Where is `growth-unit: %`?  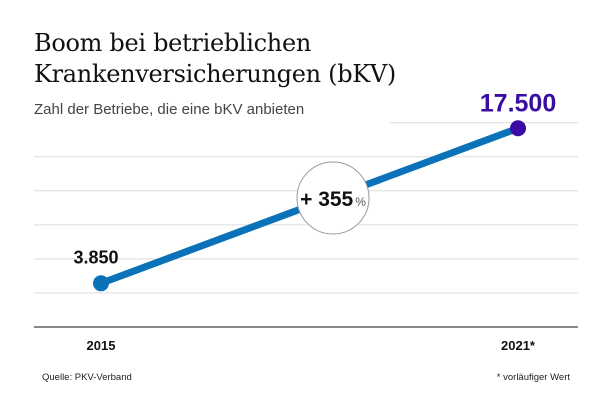
growth-unit: % is located at coordinates (360, 202).